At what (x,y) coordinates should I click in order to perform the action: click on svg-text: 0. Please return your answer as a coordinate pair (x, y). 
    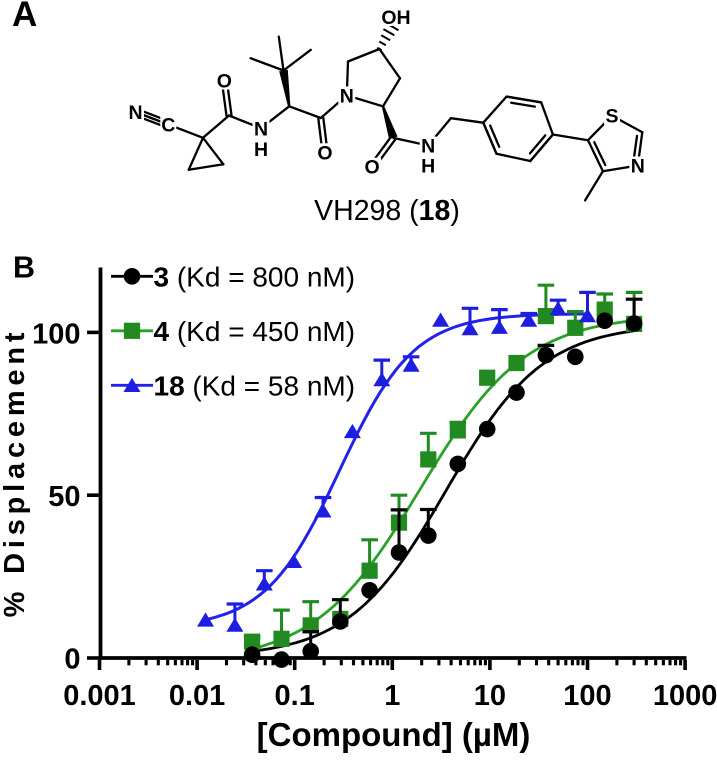
    Looking at the image, I should click on (72, 660).